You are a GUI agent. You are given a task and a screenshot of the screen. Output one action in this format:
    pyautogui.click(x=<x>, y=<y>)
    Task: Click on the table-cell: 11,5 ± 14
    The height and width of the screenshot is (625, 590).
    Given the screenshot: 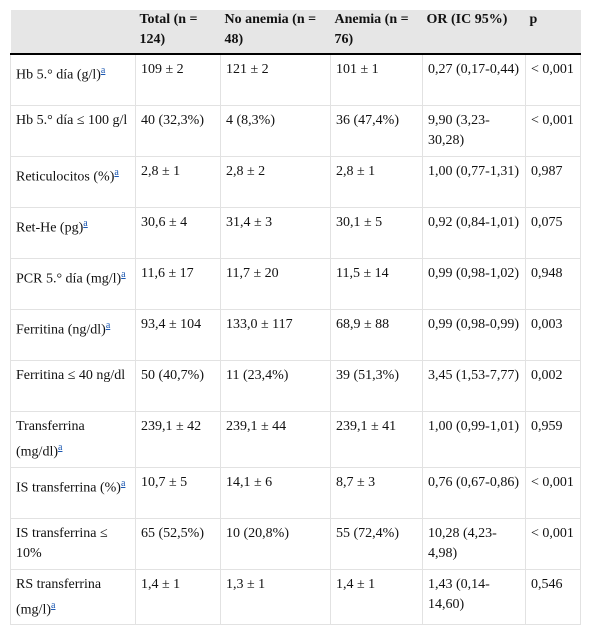 What is the action you would take?
    pyautogui.click(x=376, y=284)
    